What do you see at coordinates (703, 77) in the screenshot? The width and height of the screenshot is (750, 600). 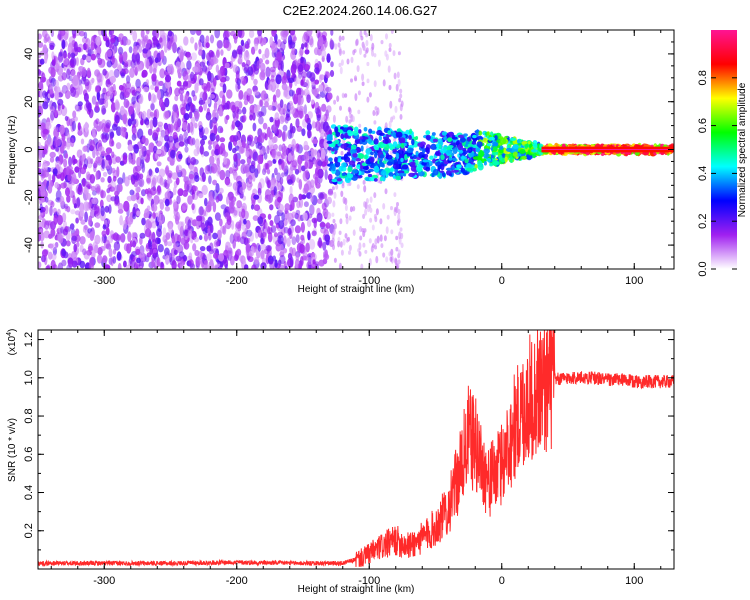 I see `colorbar-tick-label: 0.8` at bounding box center [703, 77].